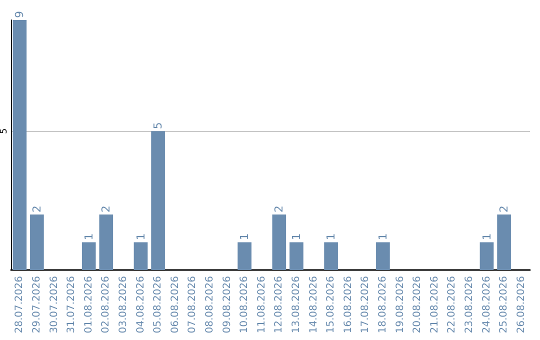  Describe the element at coordinates (175, 305) in the screenshot. I see `x-tick-label: 06.08.2026` at that location.